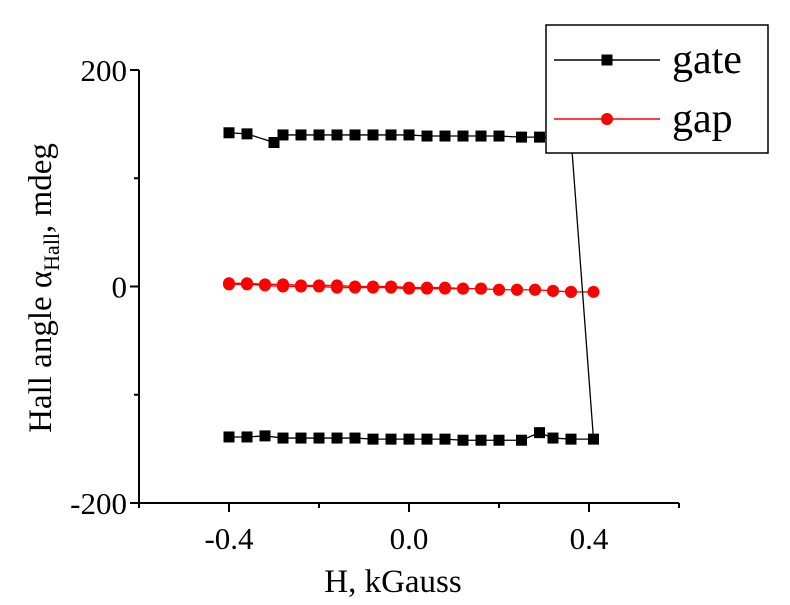  I want to click on series-gap, so click(411, 287).